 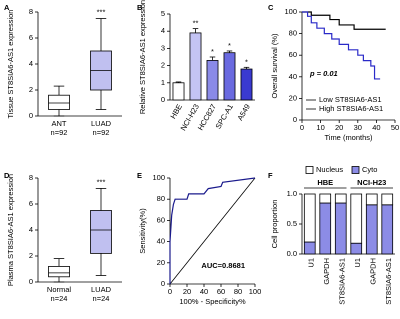 I want to click on y-axis-title: Cell proportion, so click(x=274, y=224).